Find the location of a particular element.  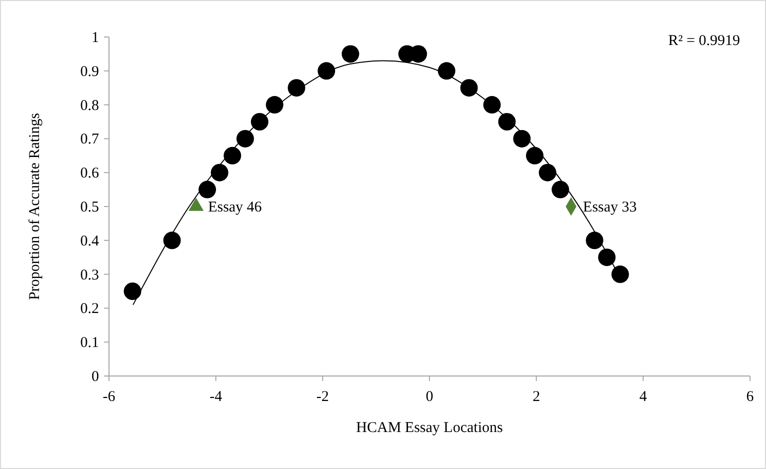

x-tick-label: 4 is located at coordinates (643, 397).